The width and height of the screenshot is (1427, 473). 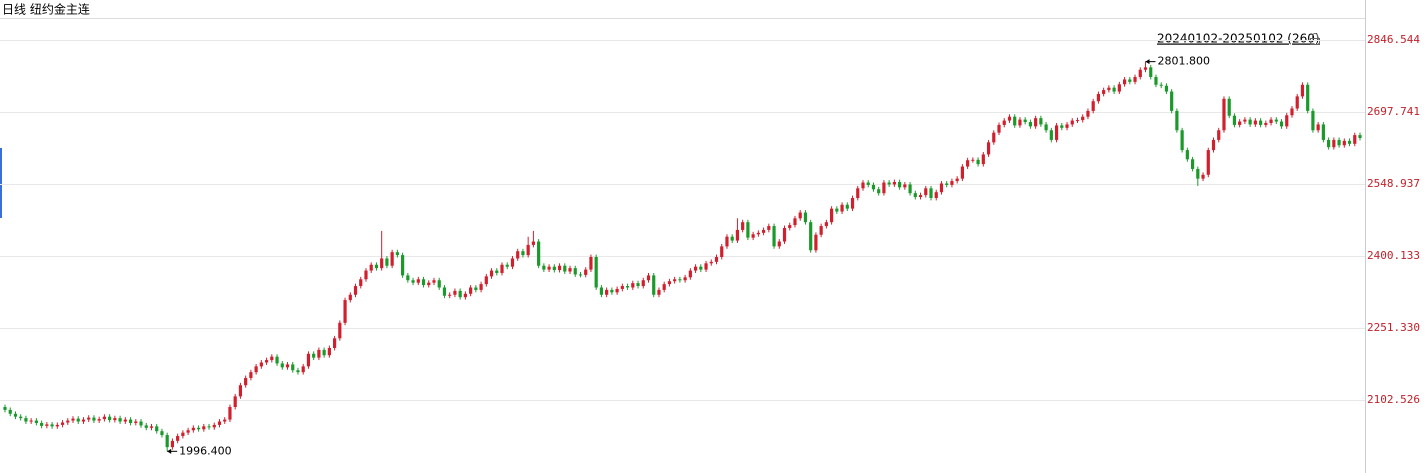 I want to click on y-tick-label: 2697.741, so click(x=1393, y=111).